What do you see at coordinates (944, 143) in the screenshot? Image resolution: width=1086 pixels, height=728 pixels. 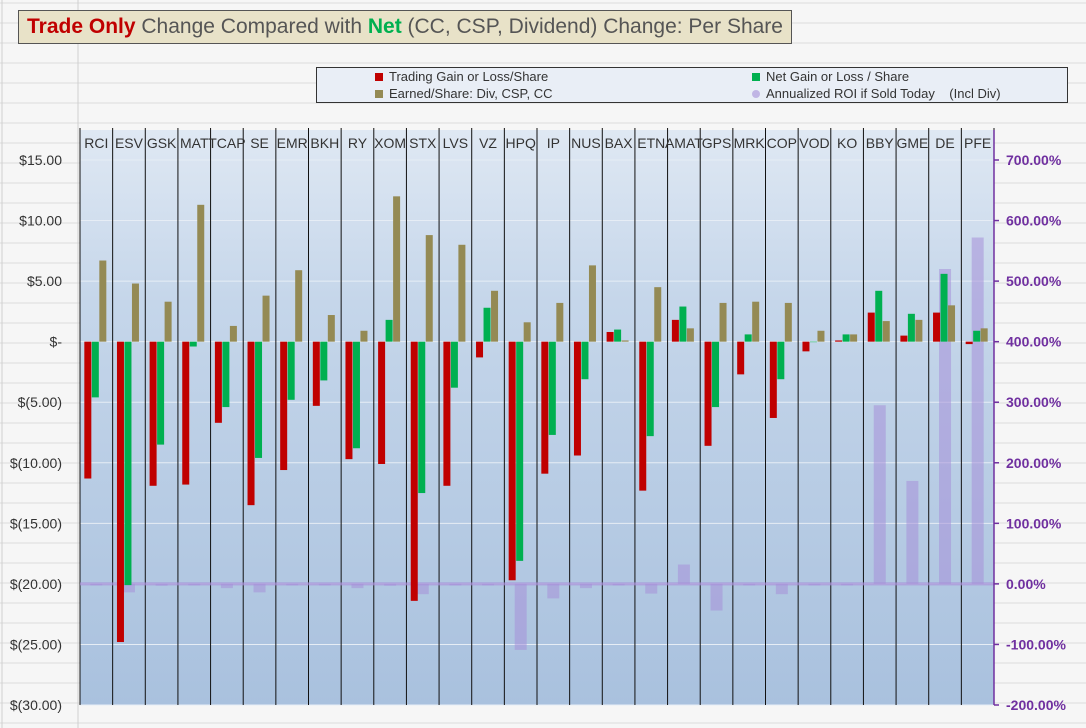 I see `category-label: DE` at bounding box center [944, 143].